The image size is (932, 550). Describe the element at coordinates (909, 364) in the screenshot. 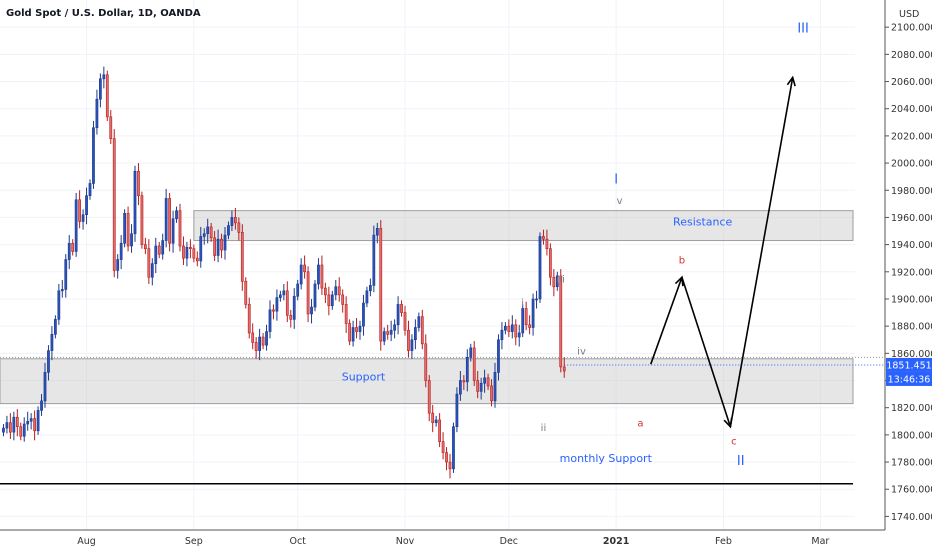

I see `current-price-badge` at that location.